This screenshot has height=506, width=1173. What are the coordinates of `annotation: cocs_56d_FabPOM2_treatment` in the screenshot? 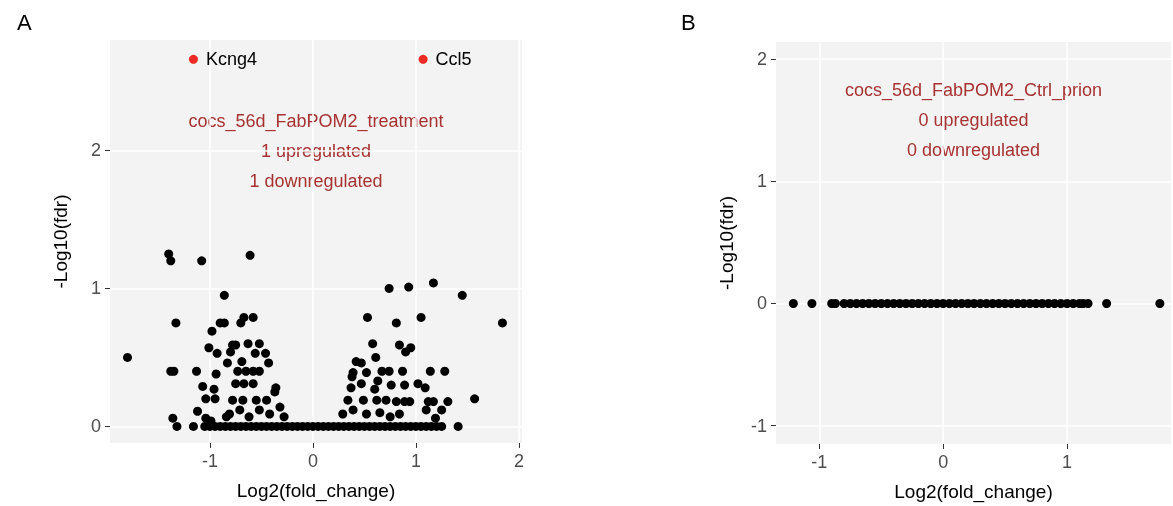 It's located at (316, 121).